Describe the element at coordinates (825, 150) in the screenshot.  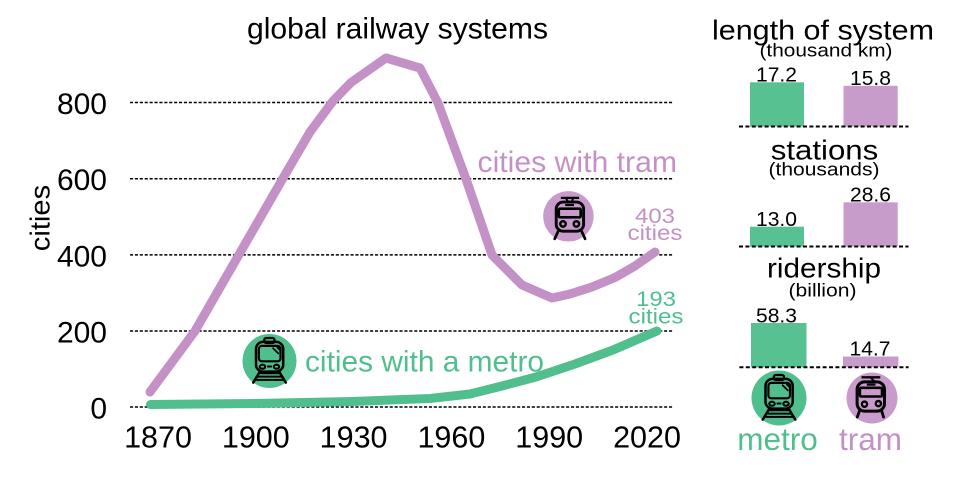
I see `svg-text: stations` at that location.